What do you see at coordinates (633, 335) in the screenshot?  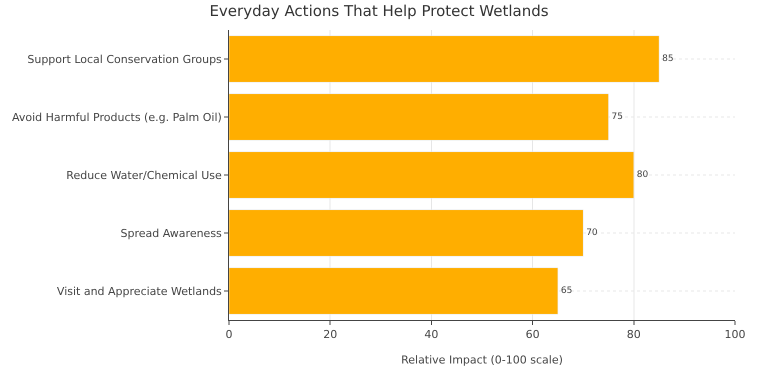 I see `x-tick-label: 80` at bounding box center [633, 335].